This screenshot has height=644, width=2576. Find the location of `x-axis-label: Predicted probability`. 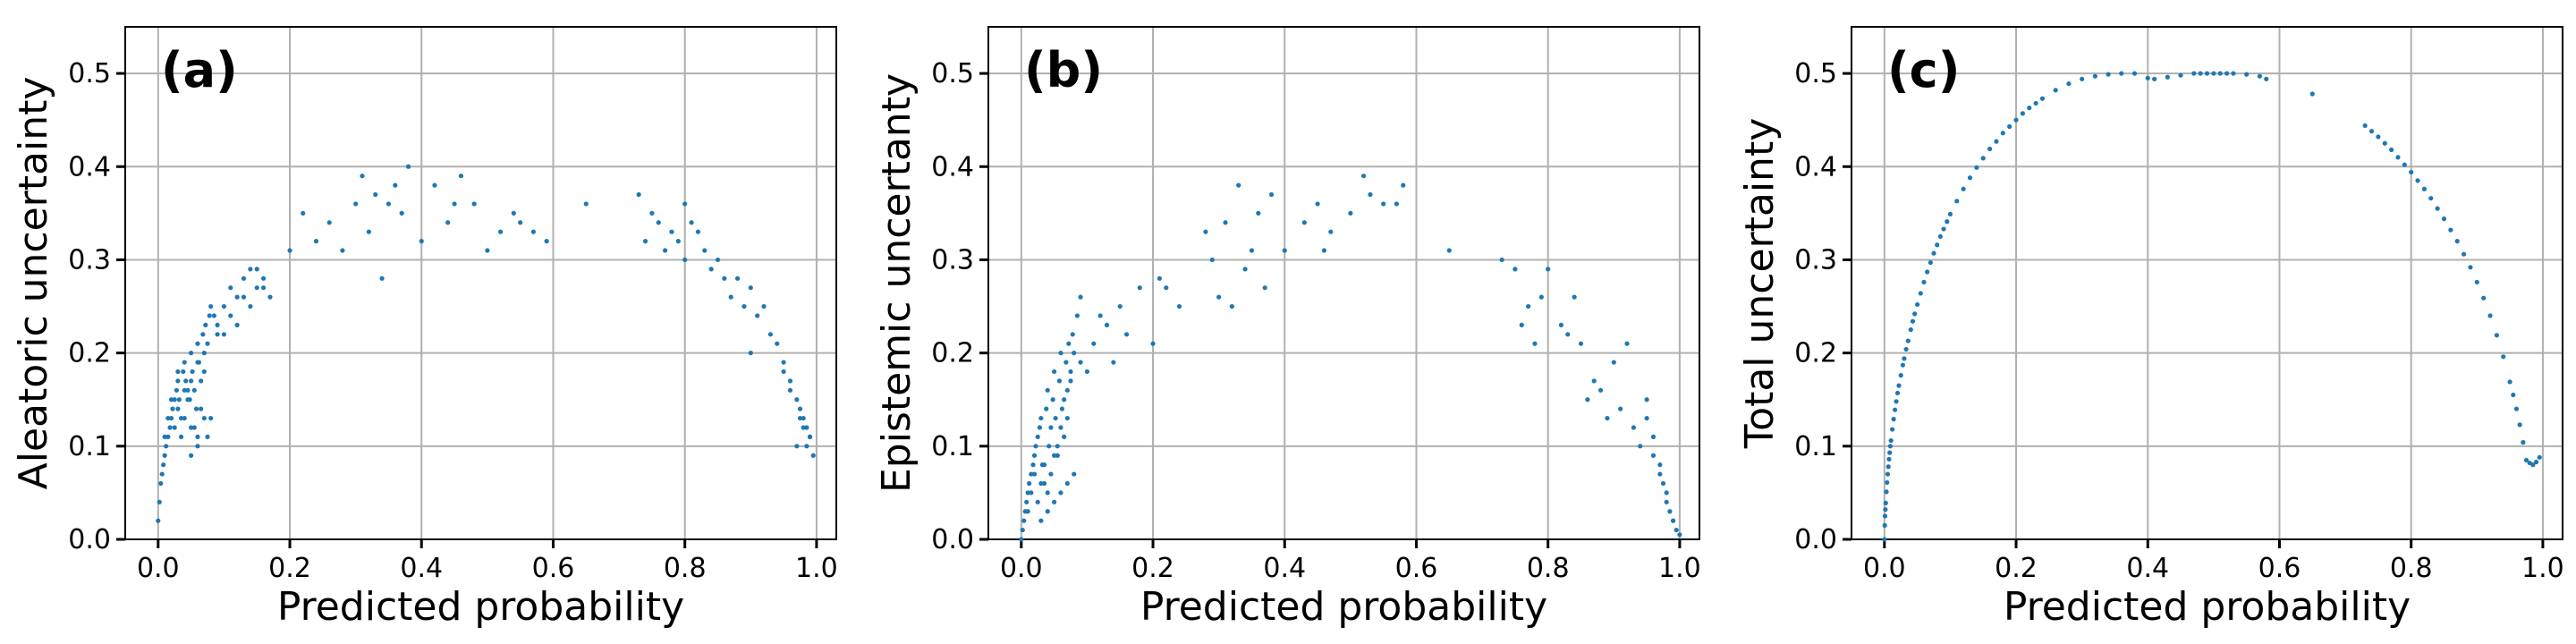

x-axis-label: Predicted probability is located at coordinates (480, 607).